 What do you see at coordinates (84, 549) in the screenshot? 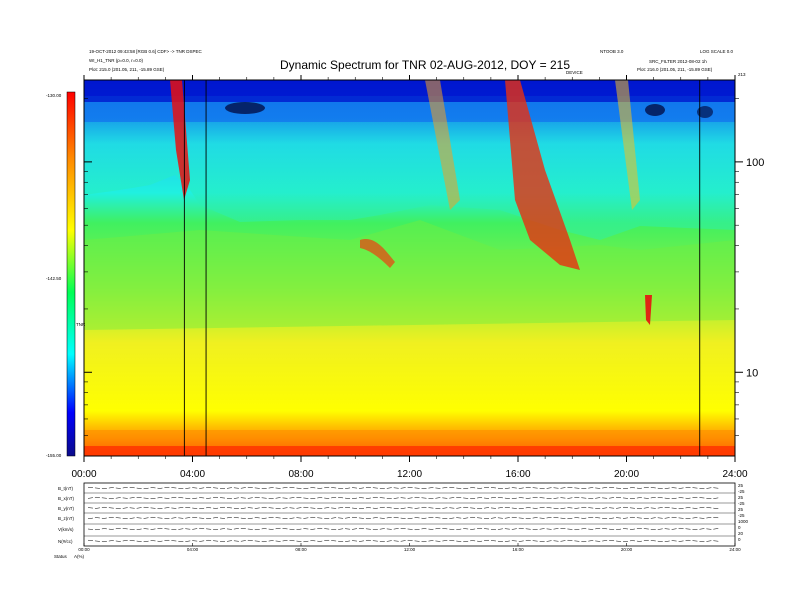
I see `panel-x-label-0: 00:00` at bounding box center [84, 549].